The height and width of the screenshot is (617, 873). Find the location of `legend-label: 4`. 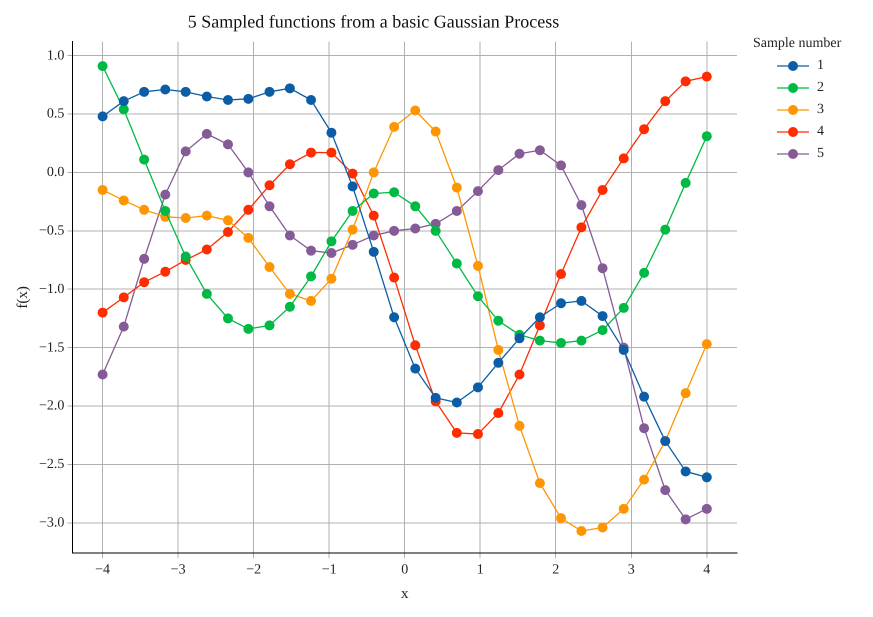

legend-label: 4 is located at coordinates (820, 132).